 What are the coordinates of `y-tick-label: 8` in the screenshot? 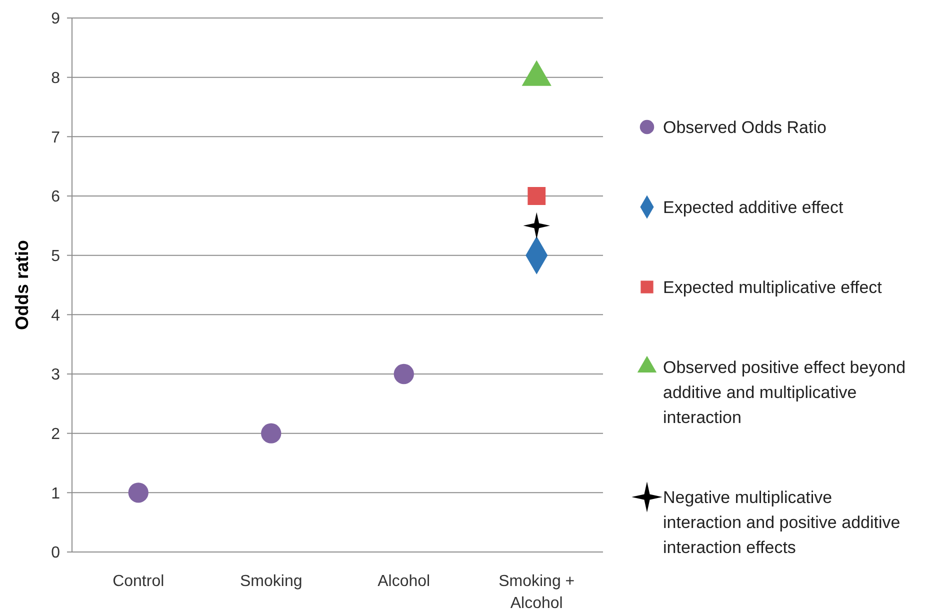 It's located at (55, 78).